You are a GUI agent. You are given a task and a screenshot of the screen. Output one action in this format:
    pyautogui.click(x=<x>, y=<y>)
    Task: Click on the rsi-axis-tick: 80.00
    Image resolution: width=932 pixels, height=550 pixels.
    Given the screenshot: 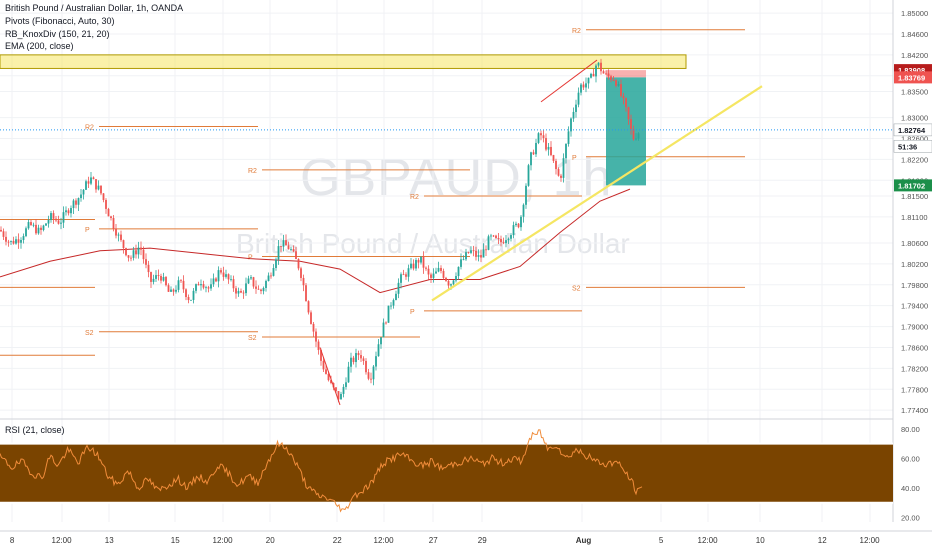 What is the action you would take?
    pyautogui.click(x=910, y=429)
    